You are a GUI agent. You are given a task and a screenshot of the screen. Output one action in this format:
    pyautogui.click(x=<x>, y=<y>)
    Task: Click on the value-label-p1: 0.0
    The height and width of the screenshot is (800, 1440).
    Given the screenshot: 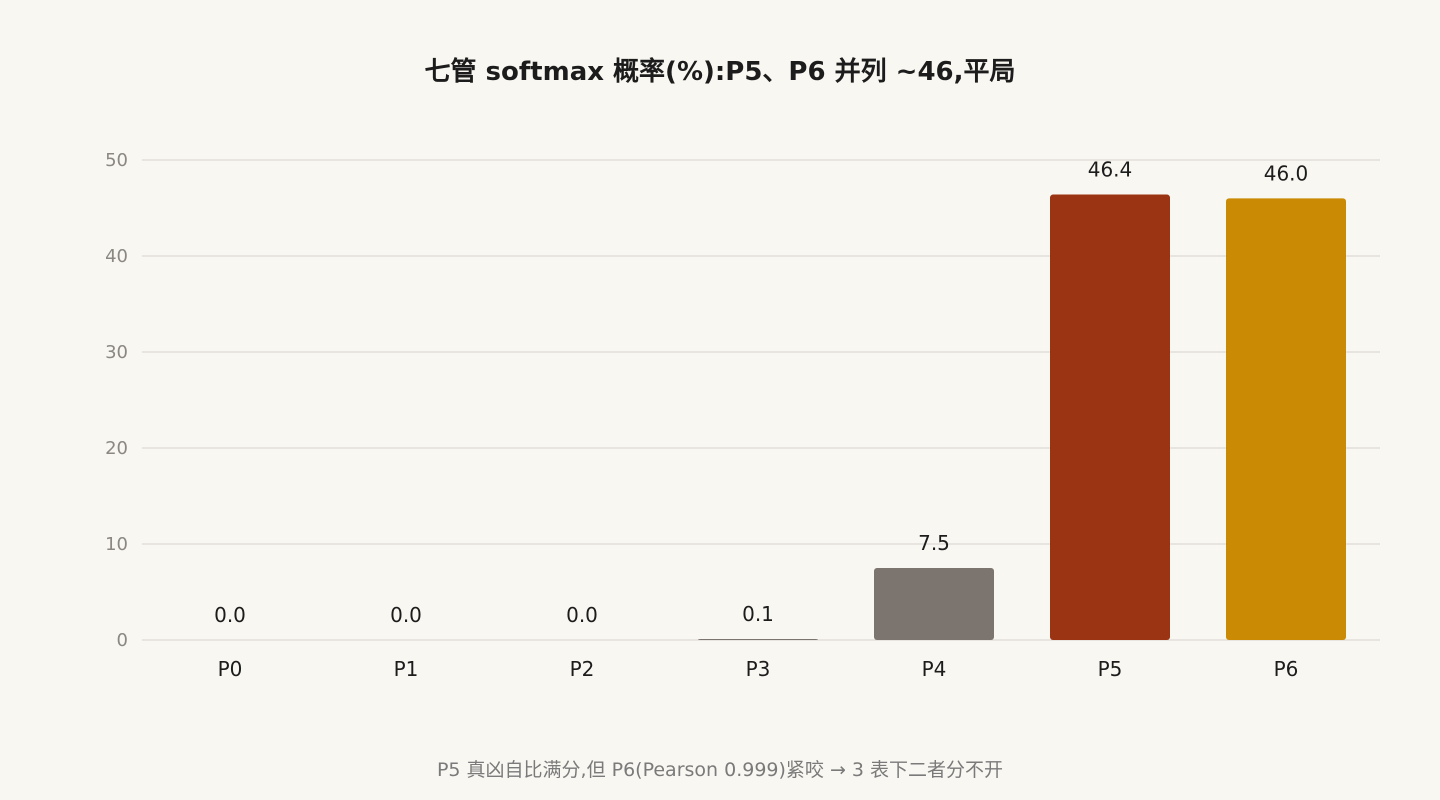 What is the action you would take?
    pyautogui.click(x=406, y=615)
    